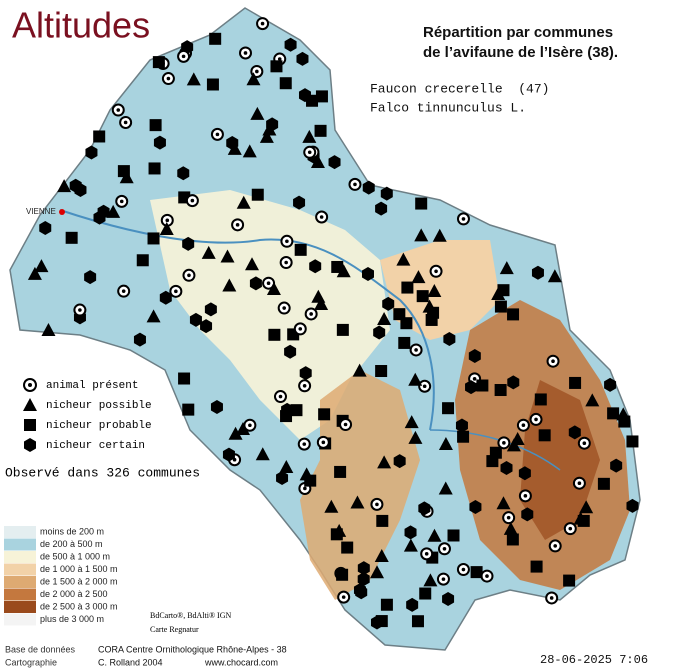 The width and height of the screenshot is (676, 672). Describe the element at coordinates (102, 472) in the screenshot. I see `observed-count: Observé dans 326 communes` at that location.